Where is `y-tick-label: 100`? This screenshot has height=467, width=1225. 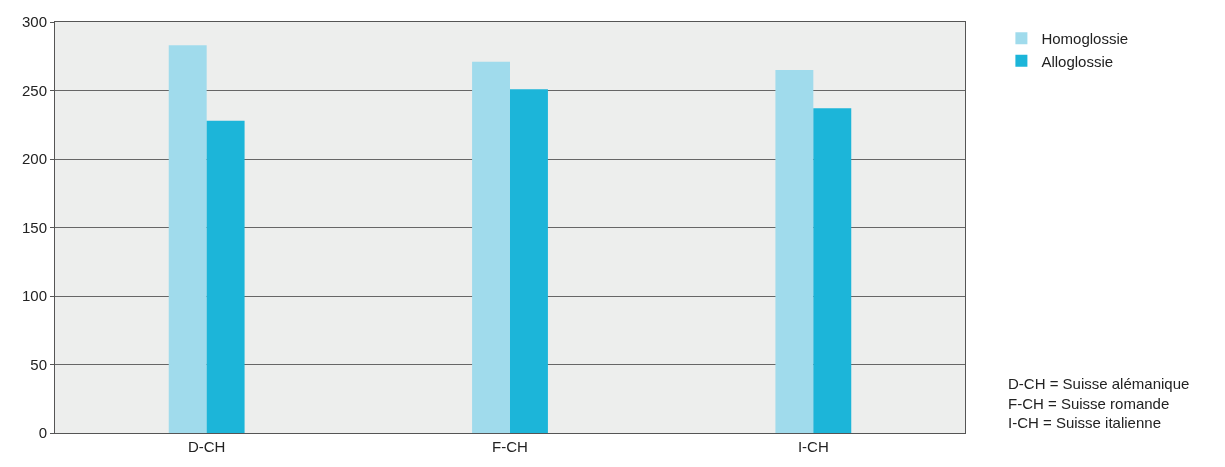
y-tick-label: 100 is located at coordinates (34, 296).